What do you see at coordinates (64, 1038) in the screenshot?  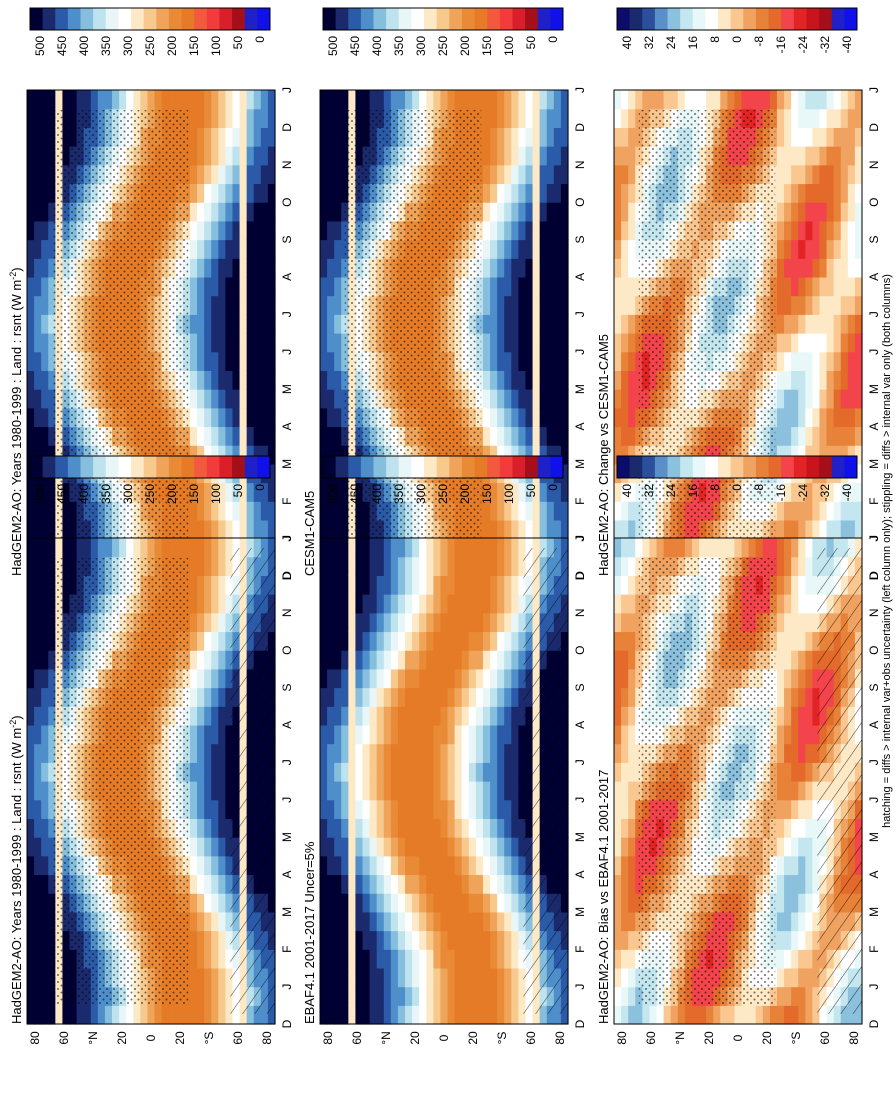 I see `lat-tick-label: 60` at bounding box center [64, 1038].